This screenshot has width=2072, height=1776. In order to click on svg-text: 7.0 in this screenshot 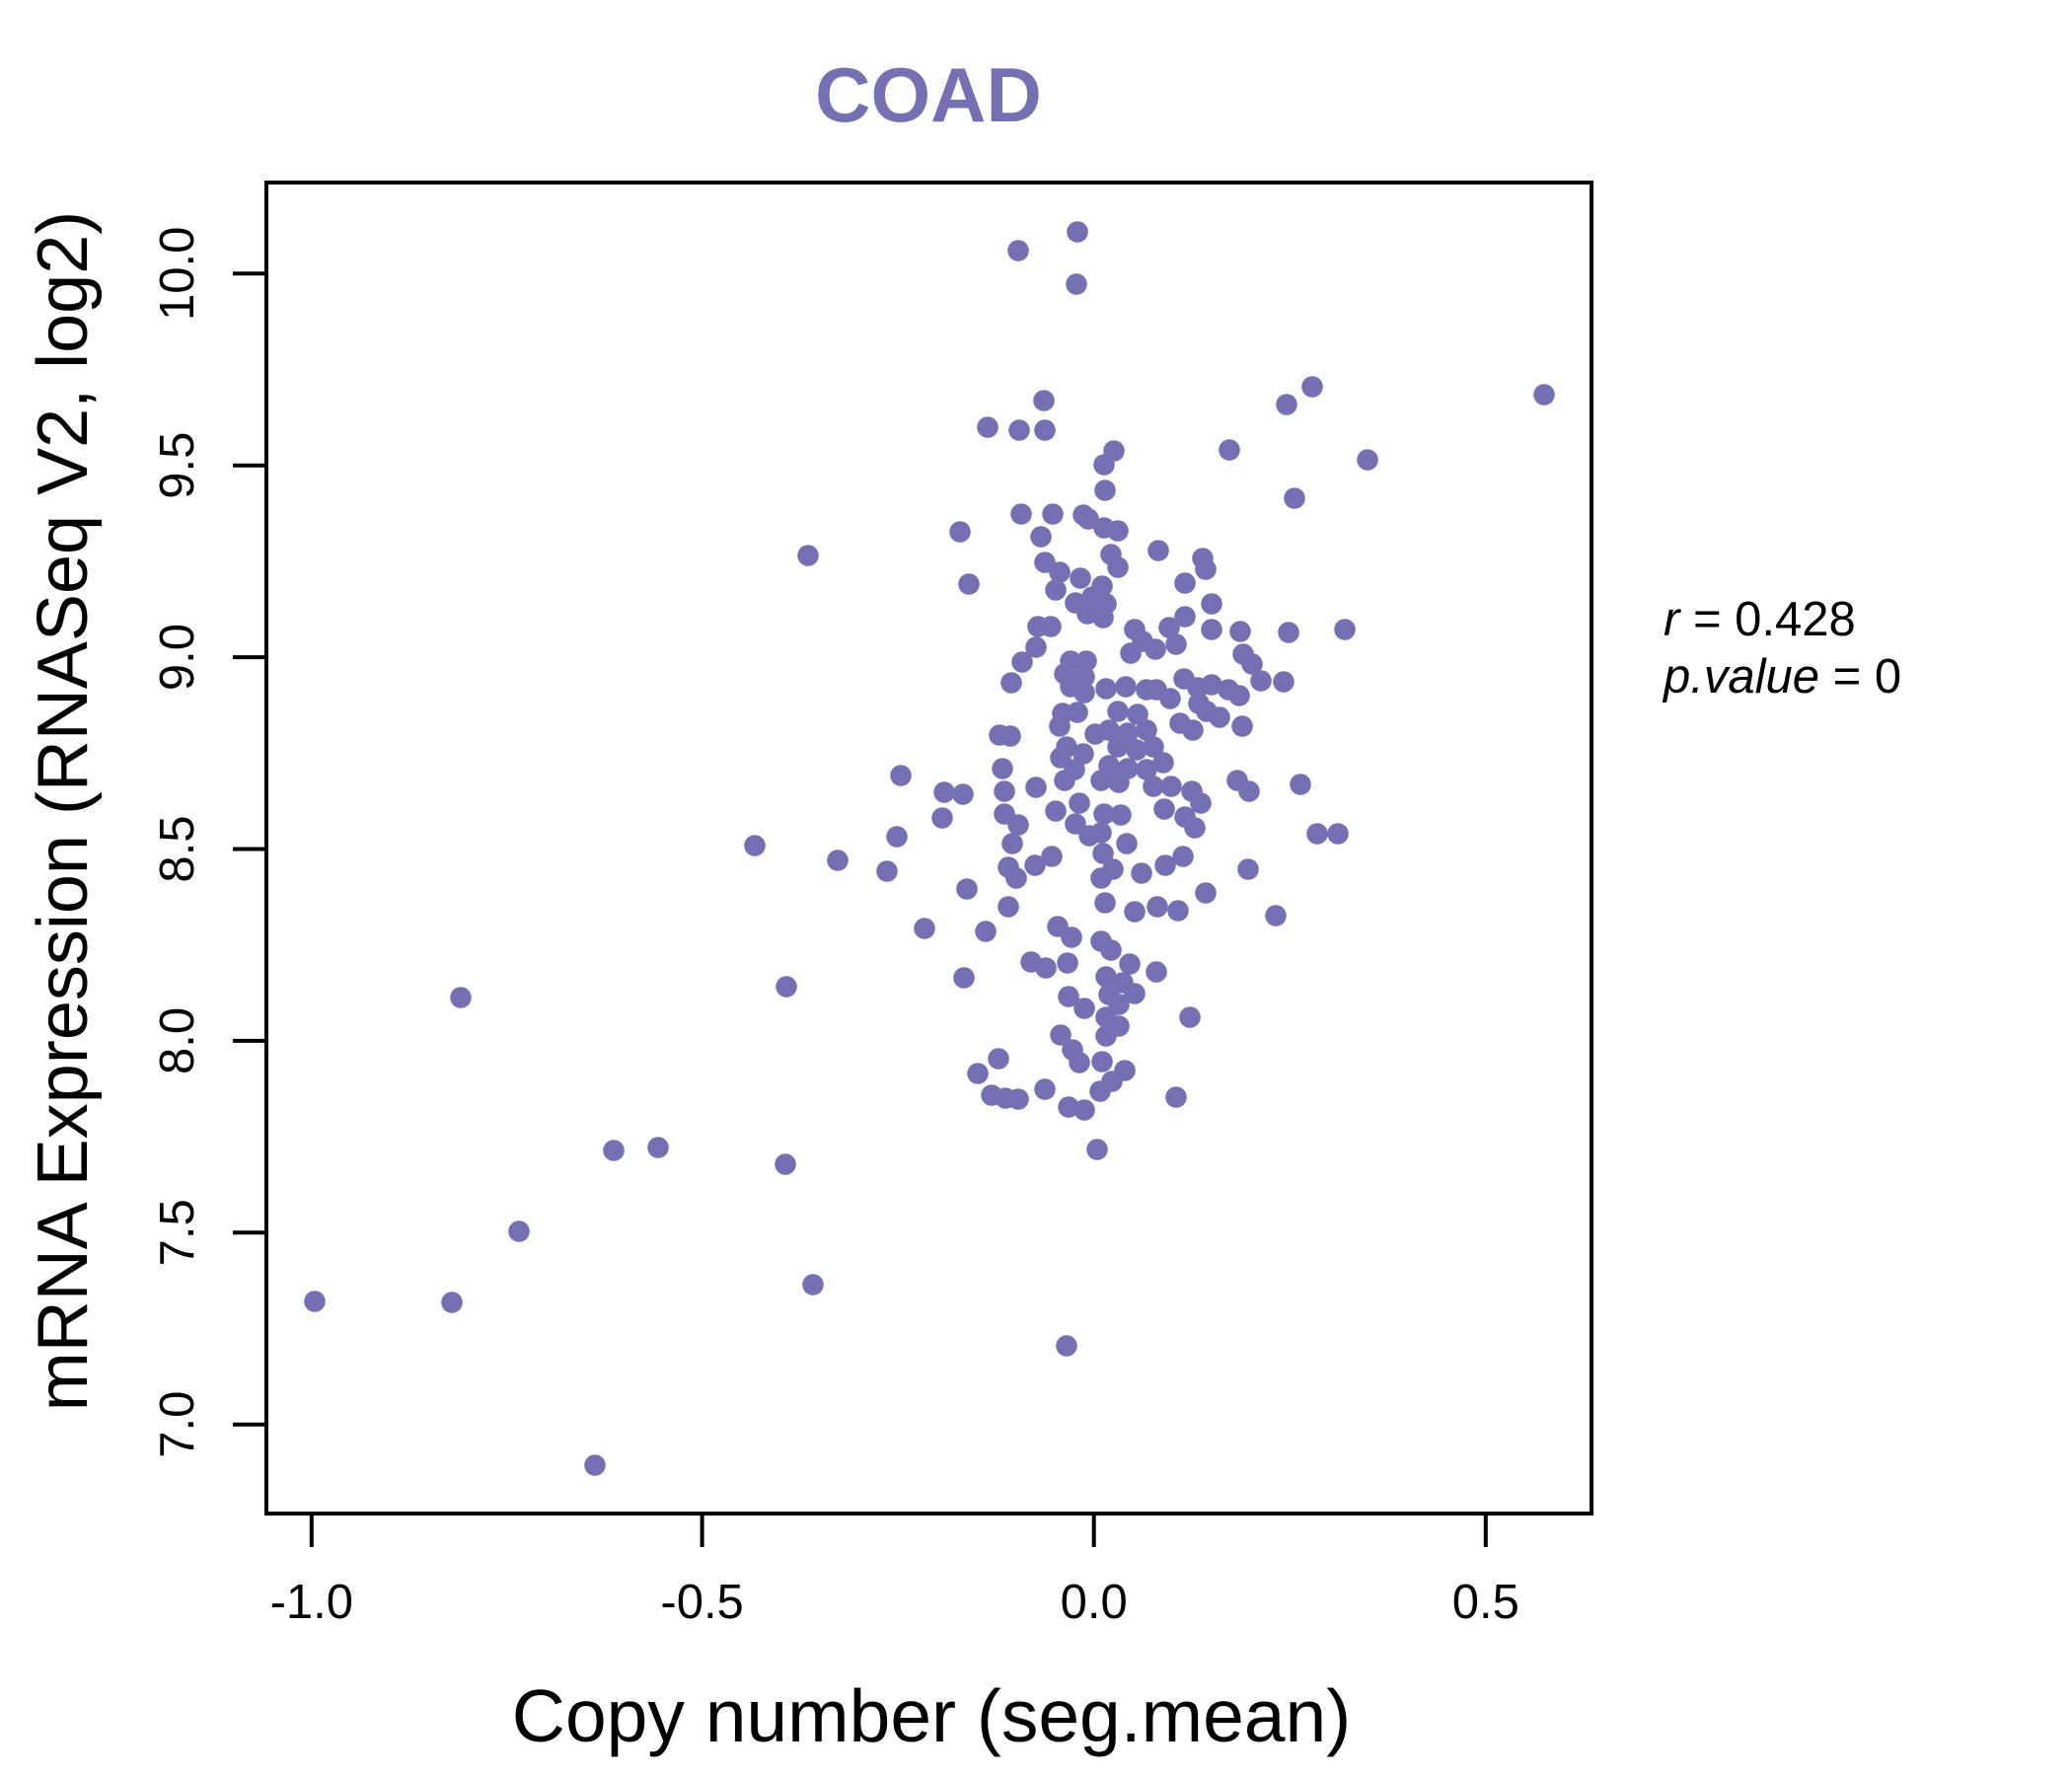, I will do `click(178, 1425)`.